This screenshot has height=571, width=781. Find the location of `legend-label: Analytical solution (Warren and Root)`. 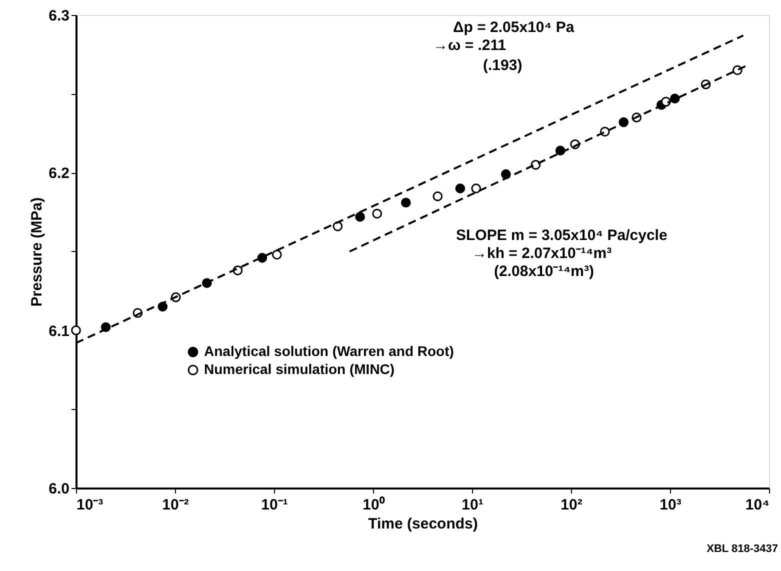

legend-label: Analytical solution (Warren and Root) is located at coordinates (329, 351).